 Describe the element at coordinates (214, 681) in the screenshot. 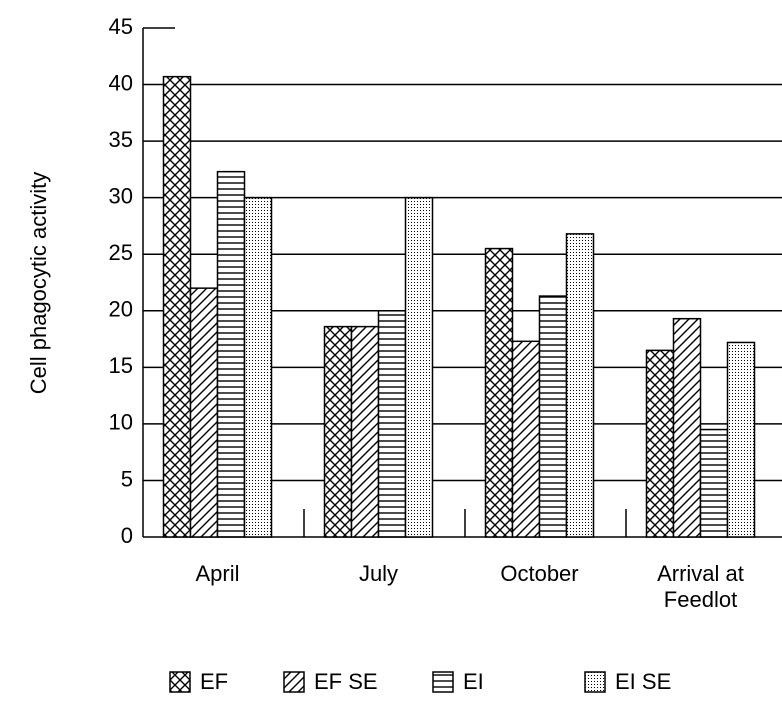

I see `legend-label: EF` at that location.